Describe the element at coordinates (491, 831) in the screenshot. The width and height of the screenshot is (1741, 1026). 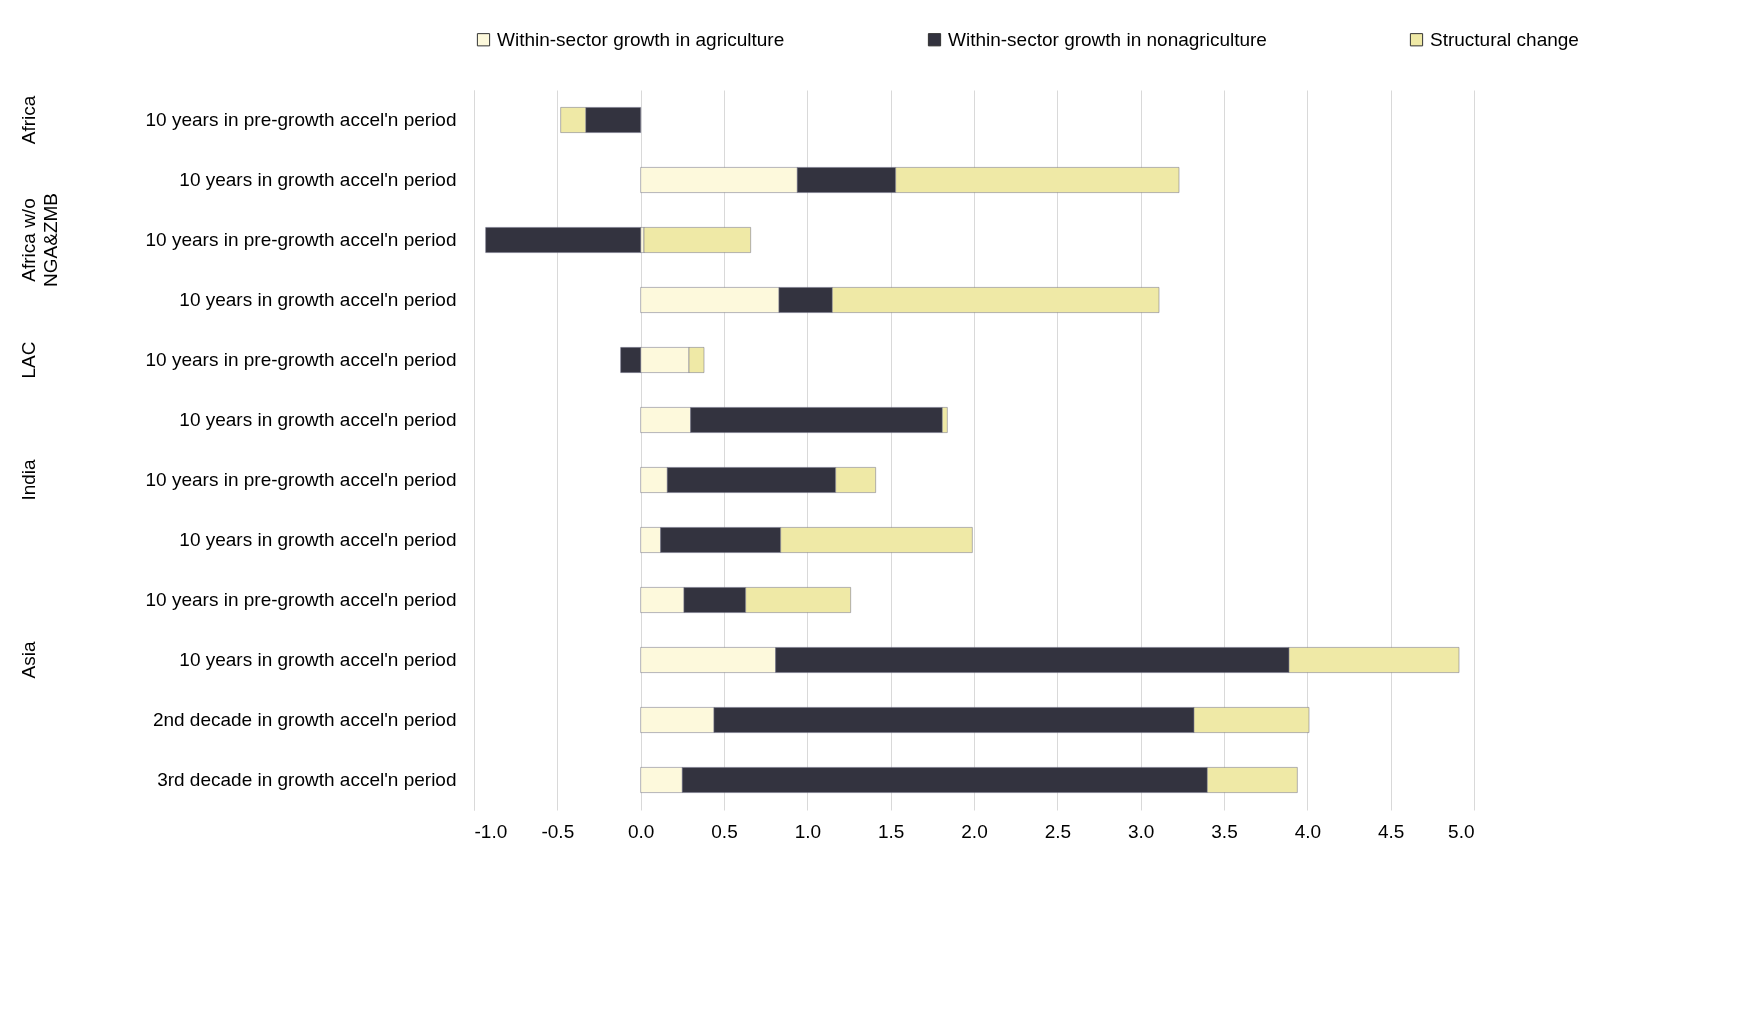
I see `x-tick-label: -1.0` at that location.